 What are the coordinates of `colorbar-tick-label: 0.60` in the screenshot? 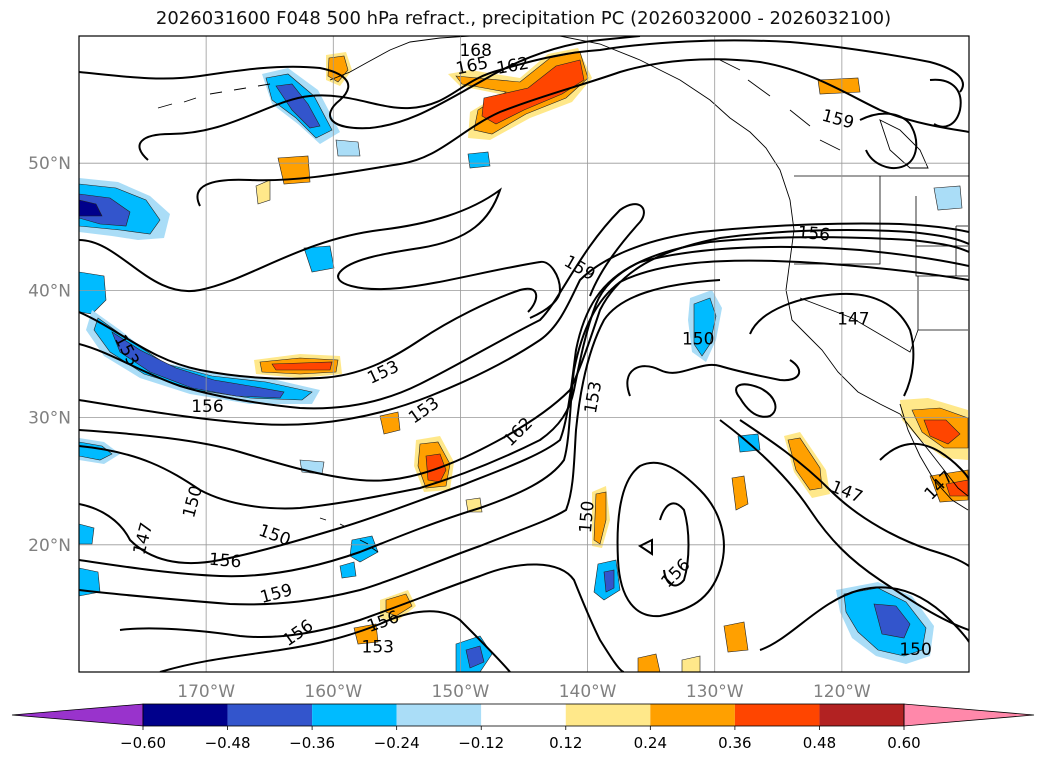 It's located at (903, 743).